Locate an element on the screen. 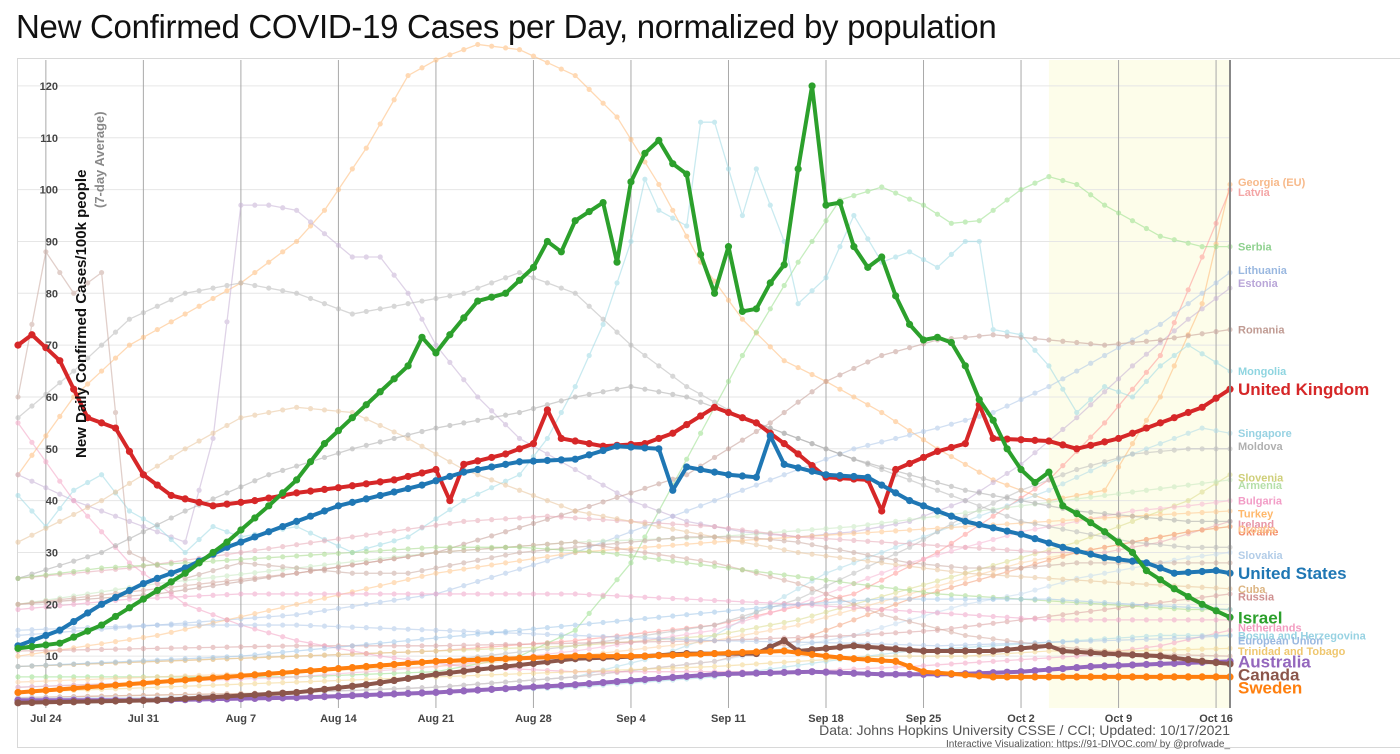  series-line is located at coordinates (624, 542).